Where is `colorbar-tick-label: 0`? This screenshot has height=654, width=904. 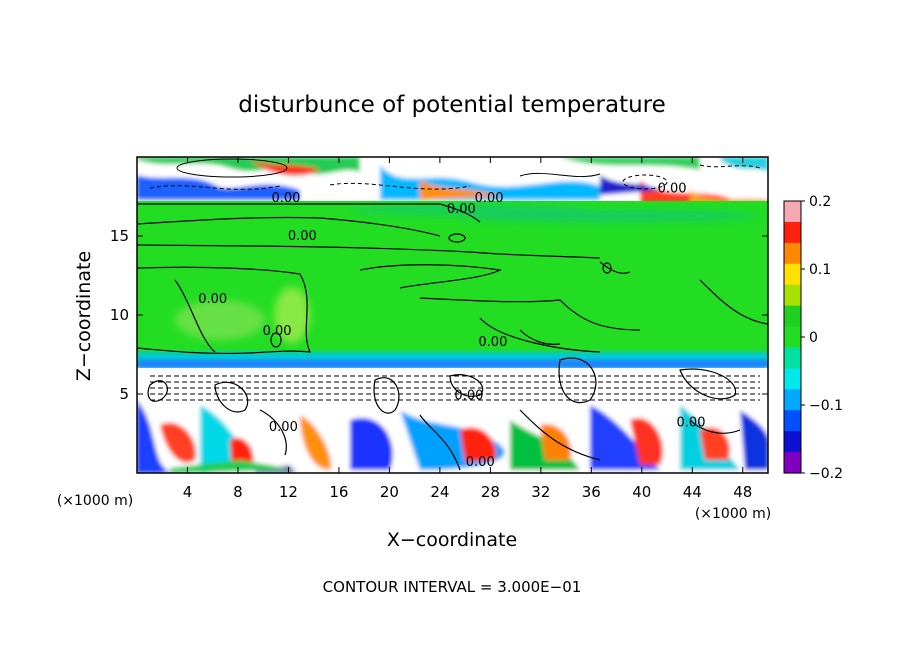 colorbar-tick-label: 0 is located at coordinates (813, 338).